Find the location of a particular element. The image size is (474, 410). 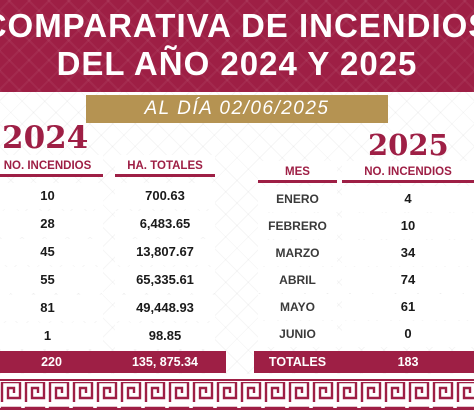

title-line-2: DEL AÑO 2024 Y 2025 is located at coordinates (237, 63).